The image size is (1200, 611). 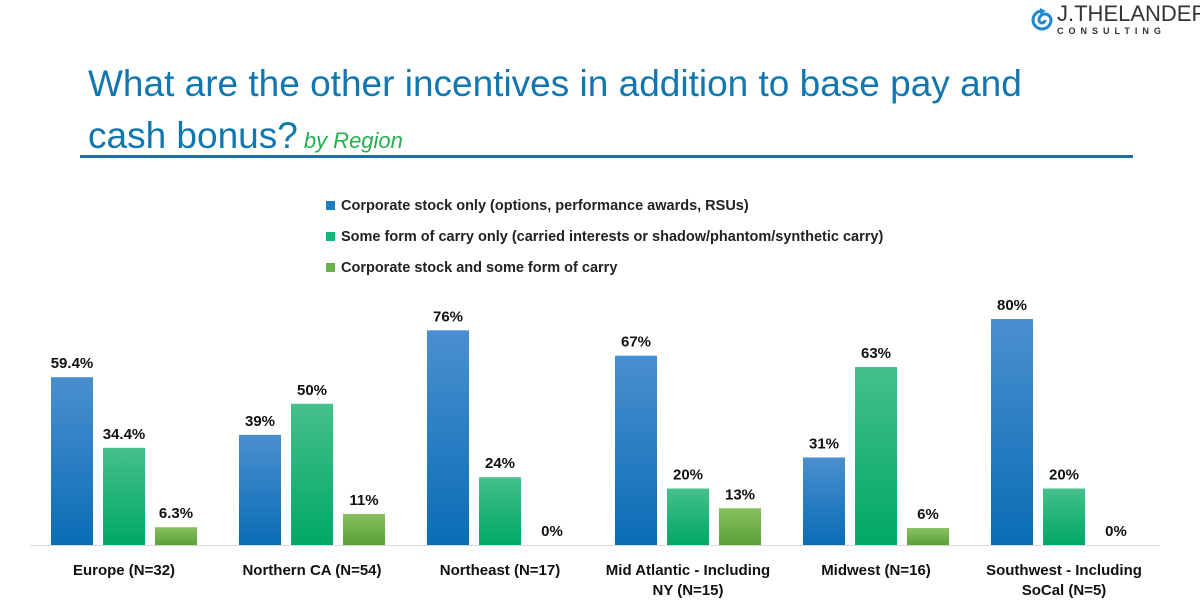 What do you see at coordinates (500, 570) in the screenshot?
I see `x-tick-label: Northeast (N=17)` at bounding box center [500, 570].